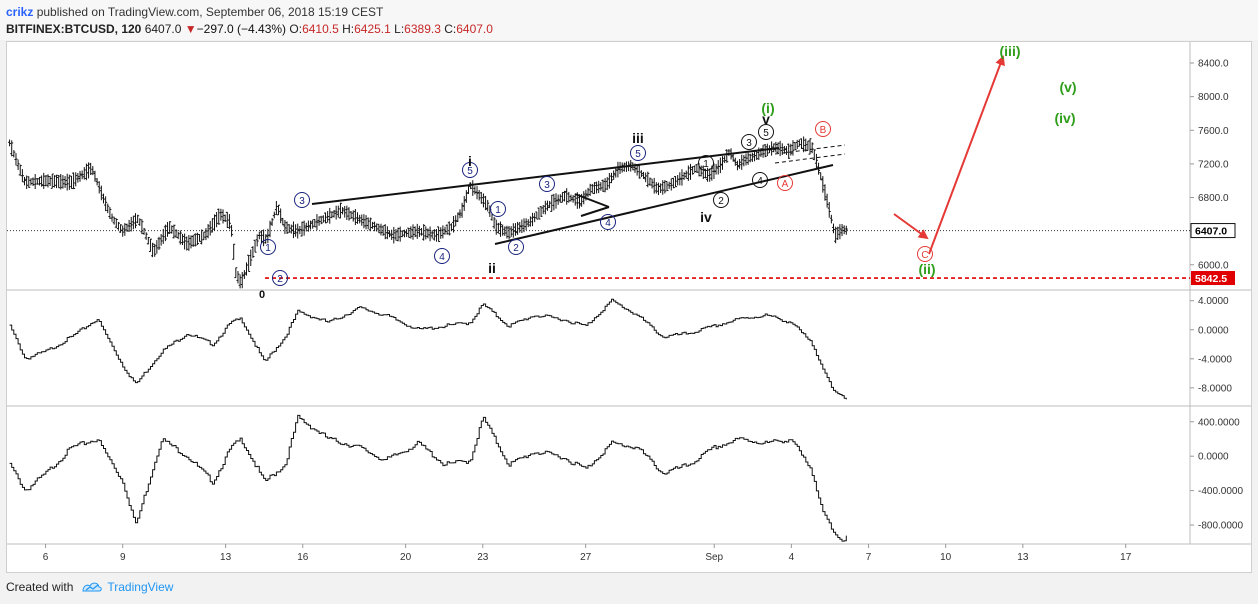  I want to click on wave-ii-label: ii, so click(492, 268).